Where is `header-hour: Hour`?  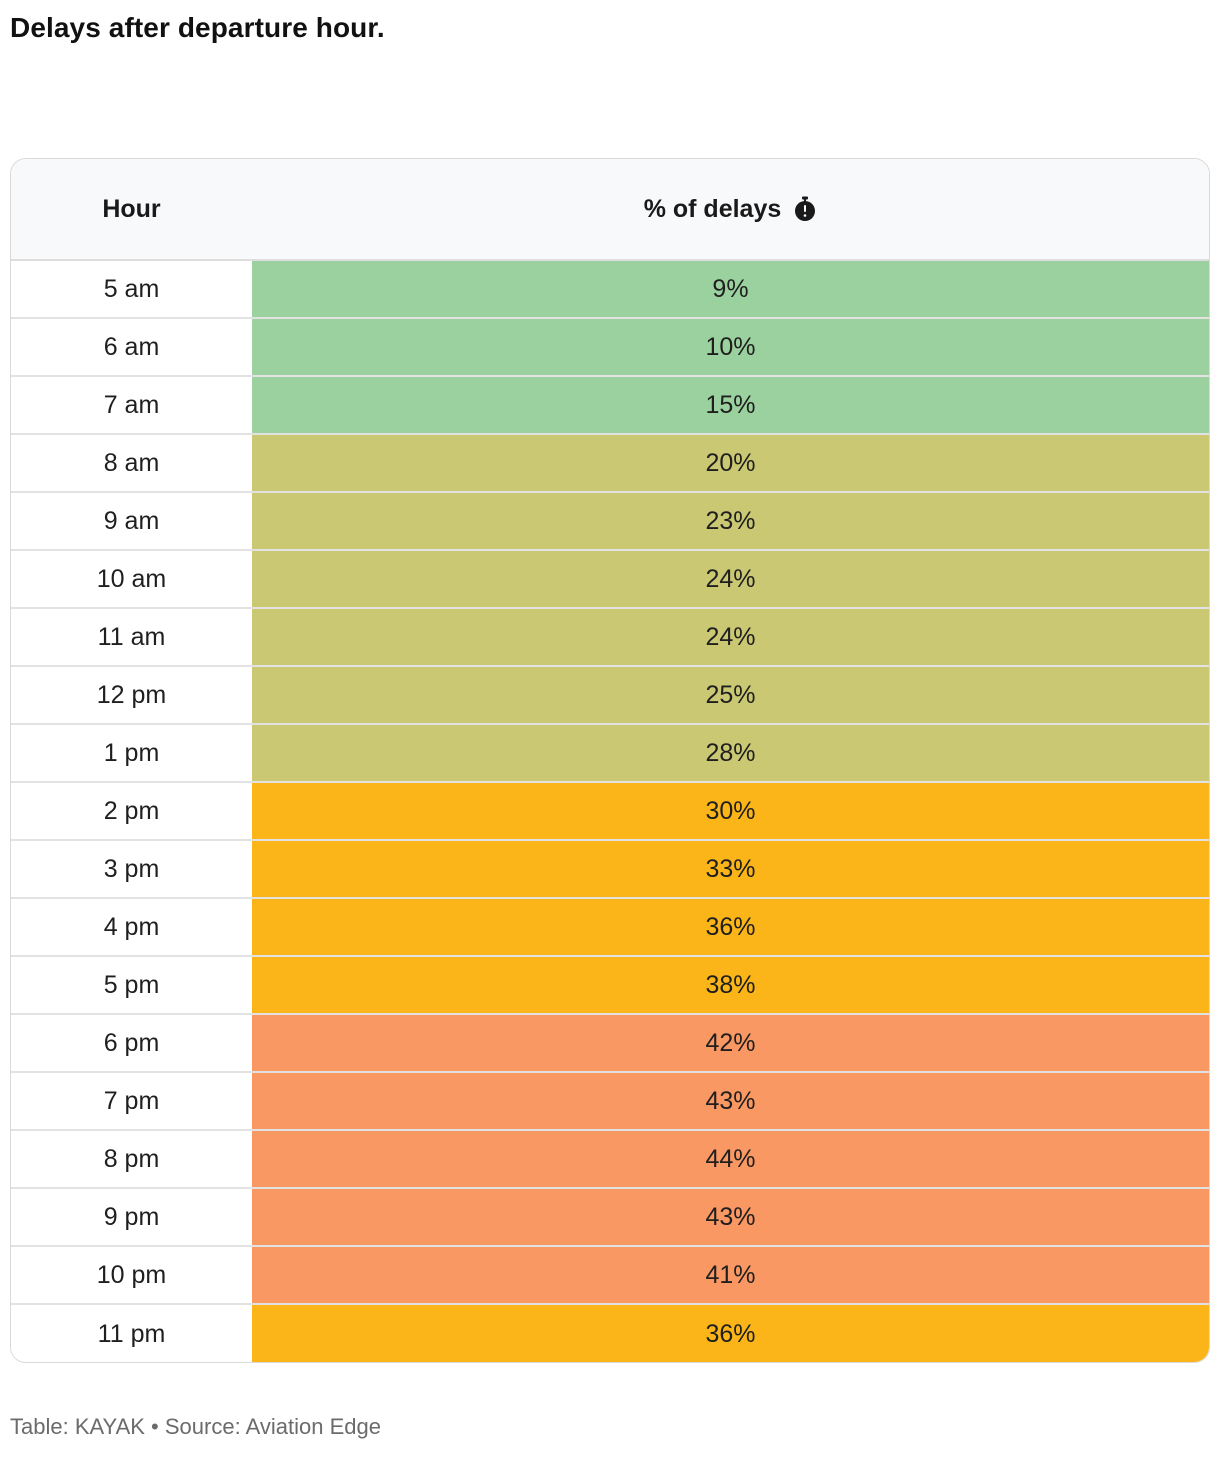
header-hour: Hour is located at coordinates (131, 209).